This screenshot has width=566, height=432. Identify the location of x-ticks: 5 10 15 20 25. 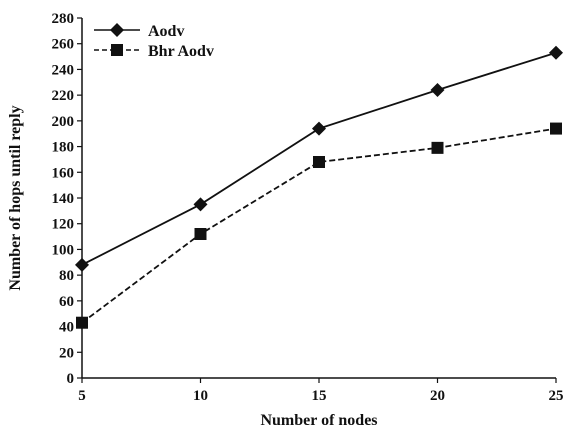
(321, 391).